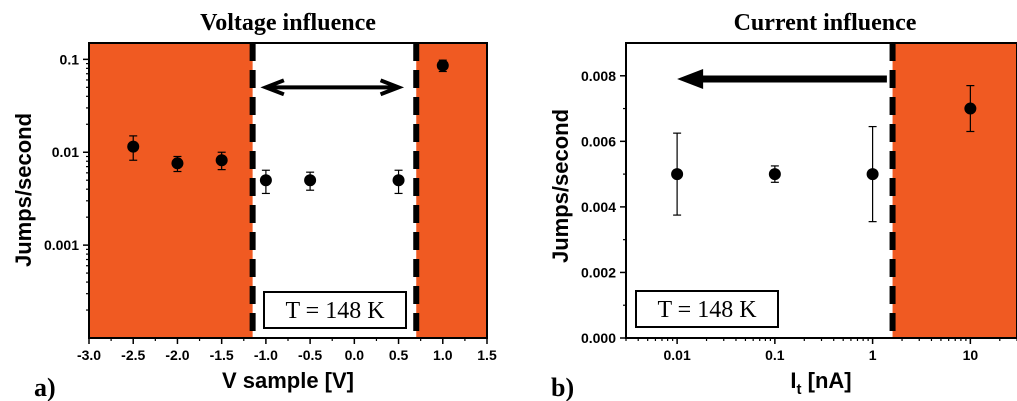 Image resolution: width=1017 pixels, height=401 pixels. Describe the element at coordinates (65, 152) in the screenshot. I see `y-tick-label: 0.01` at that location.